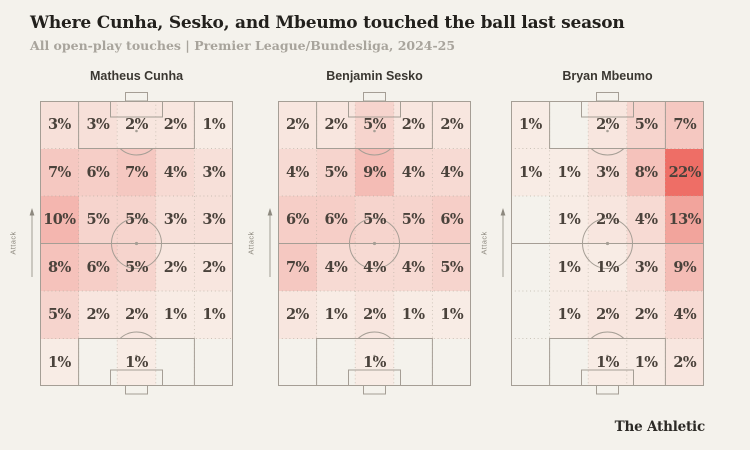 Image resolution: width=750 pixels, height=450 pixels. What do you see at coordinates (607, 76) in the screenshot?
I see `player-name-mbeumo: Bryan Mbeumo` at bounding box center [607, 76].